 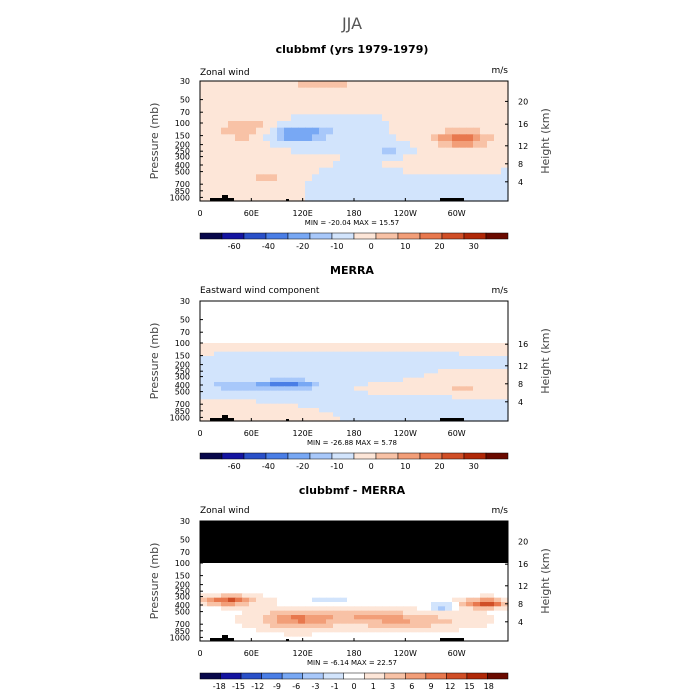 What do you see at coordinates (343, 456) in the screenshot?
I see `colorbar-swatch` at bounding box center [343, 456].